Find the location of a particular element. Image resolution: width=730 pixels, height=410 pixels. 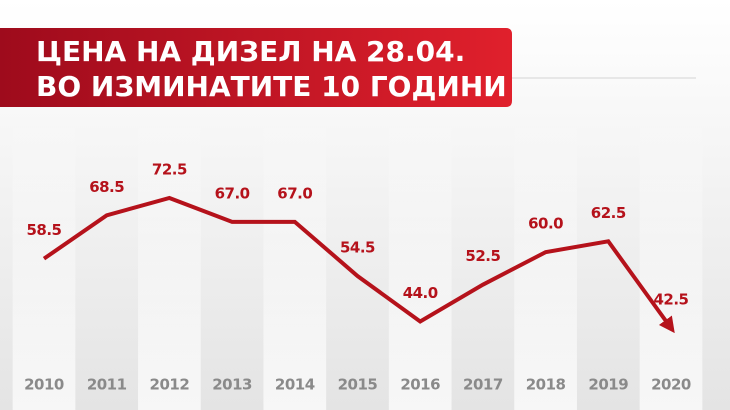

x-tick-label: 2010 is located at coordinates (44, 385).